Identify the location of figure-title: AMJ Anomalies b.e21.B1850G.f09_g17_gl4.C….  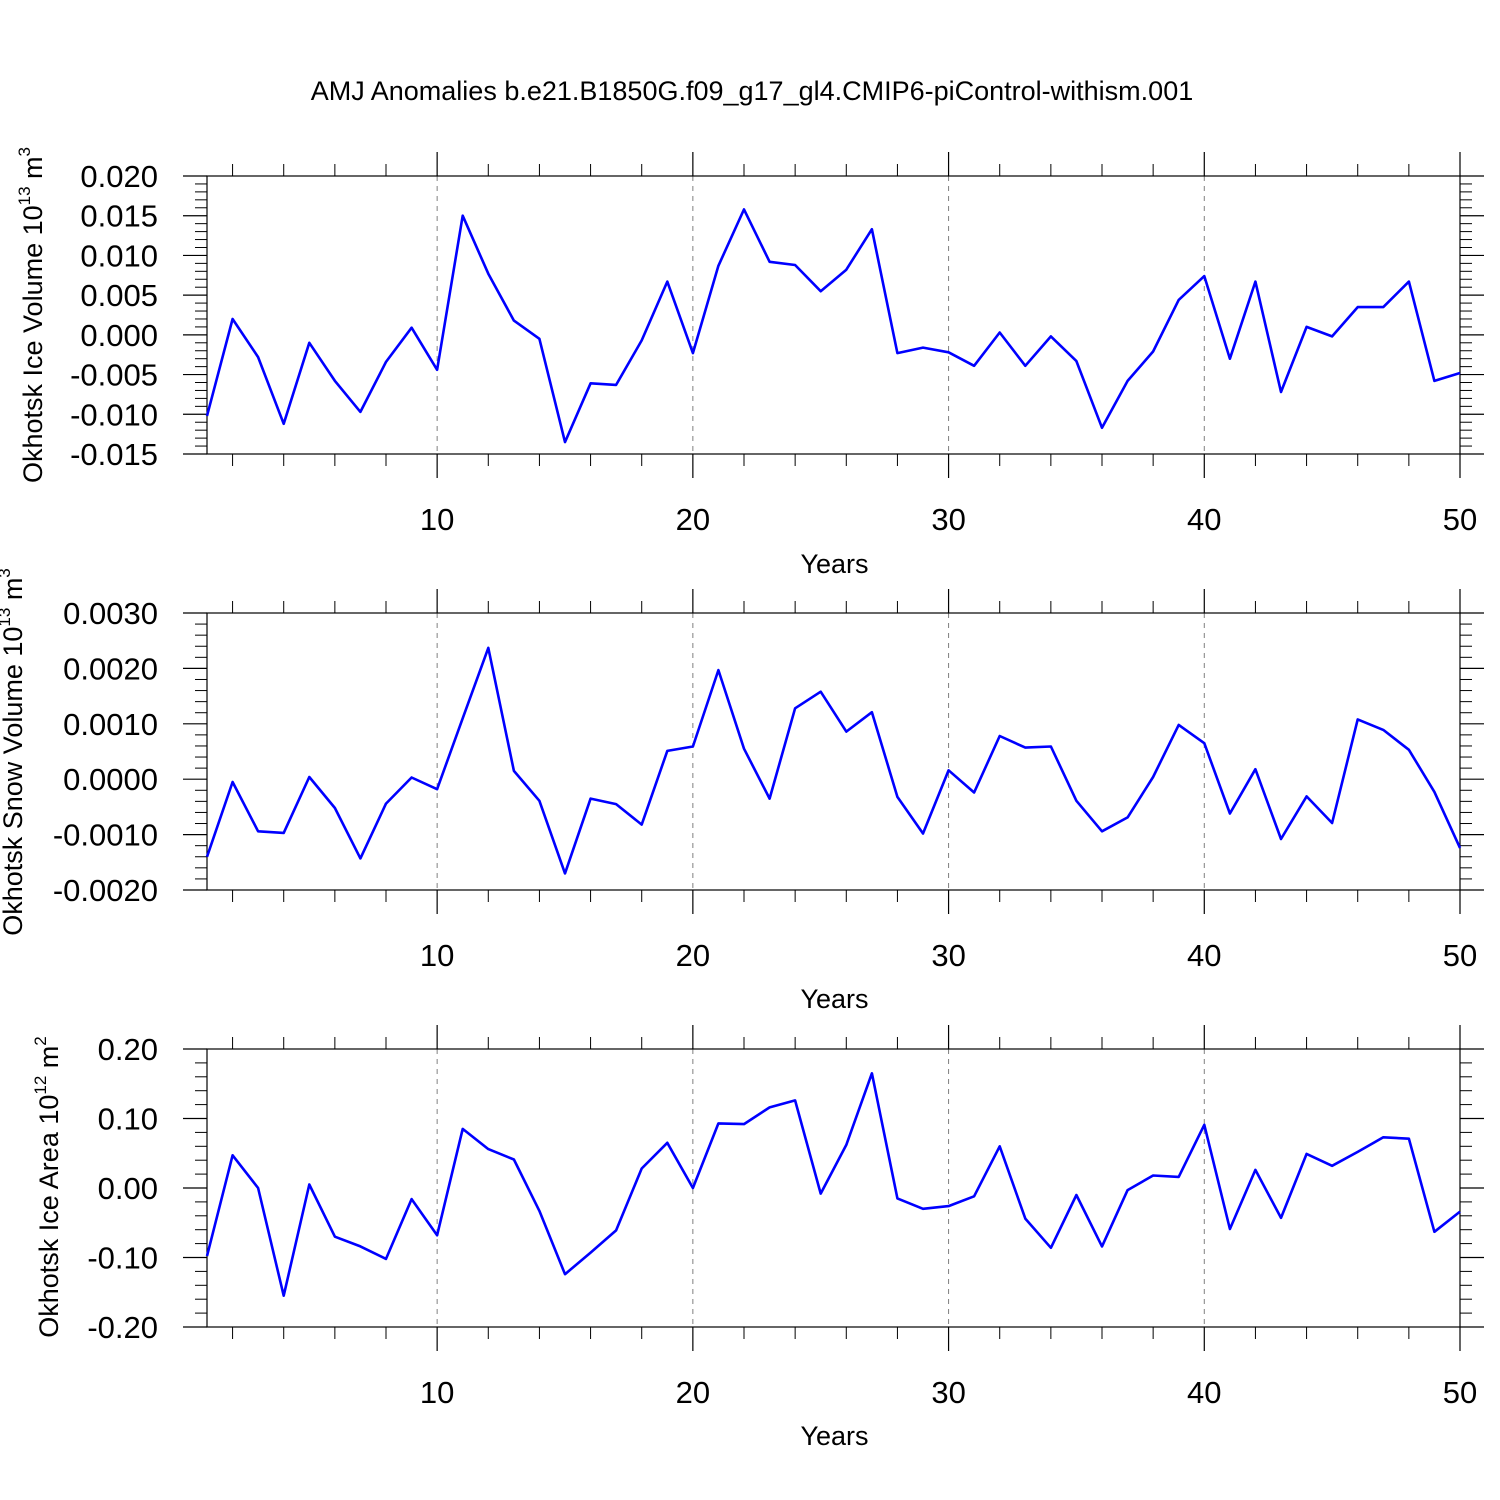
(752, 91).